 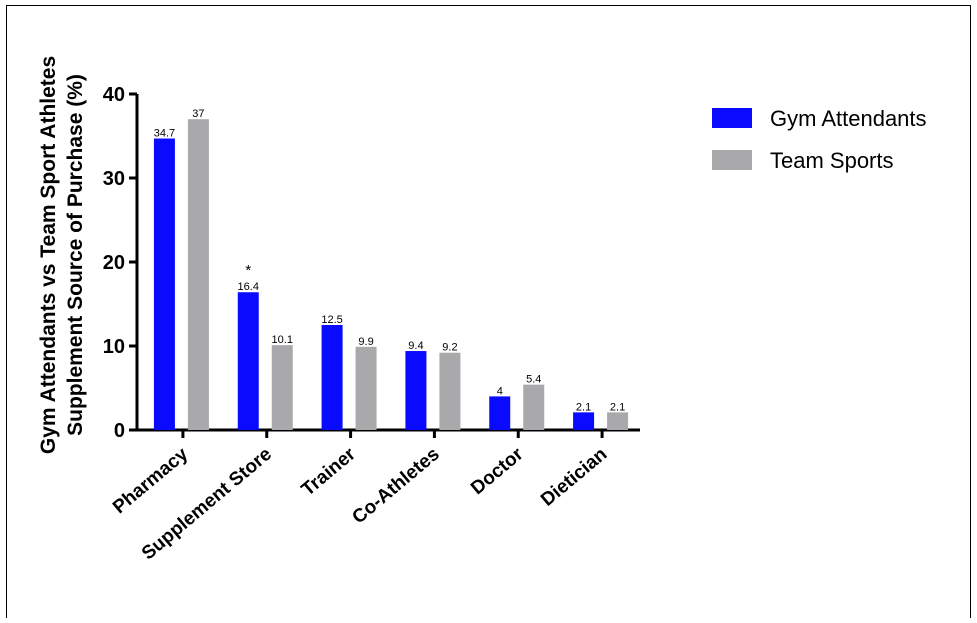 I want to click on data-label: 9.2, so click(x=449, y=348).